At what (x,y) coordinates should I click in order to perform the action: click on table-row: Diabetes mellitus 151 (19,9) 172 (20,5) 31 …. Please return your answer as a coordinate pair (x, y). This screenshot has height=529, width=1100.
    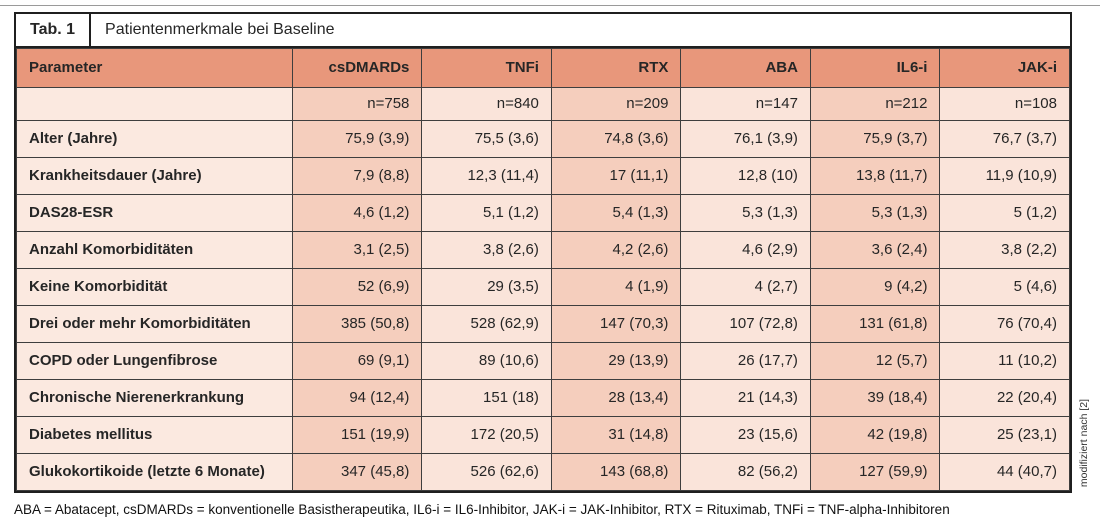
    Looking at the image, I should click on (543, 435).